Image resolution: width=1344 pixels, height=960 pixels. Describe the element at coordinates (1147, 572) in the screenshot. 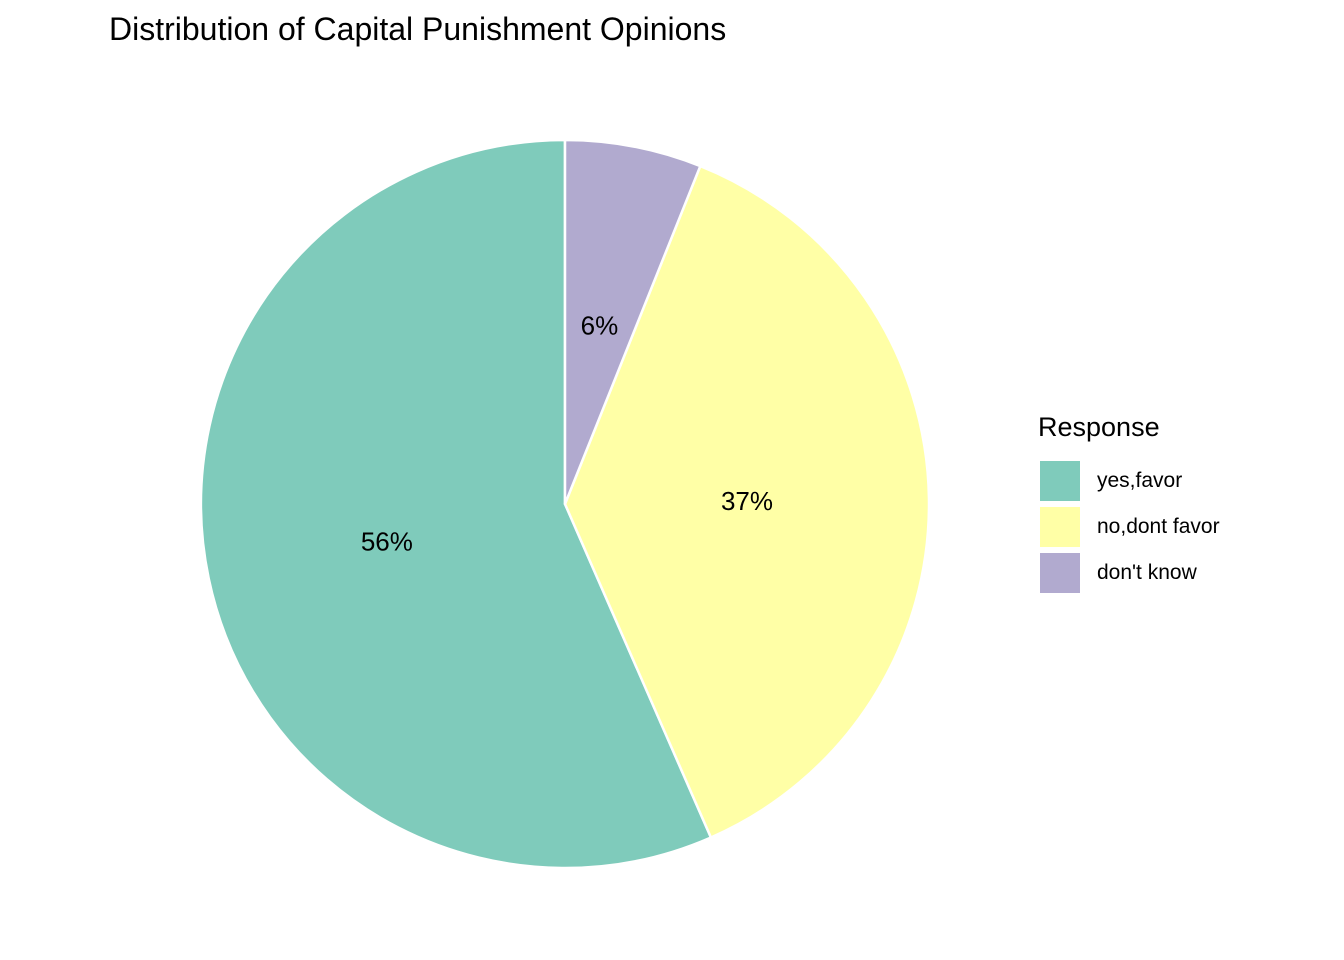

I see `legend-label: don't know` at that location.